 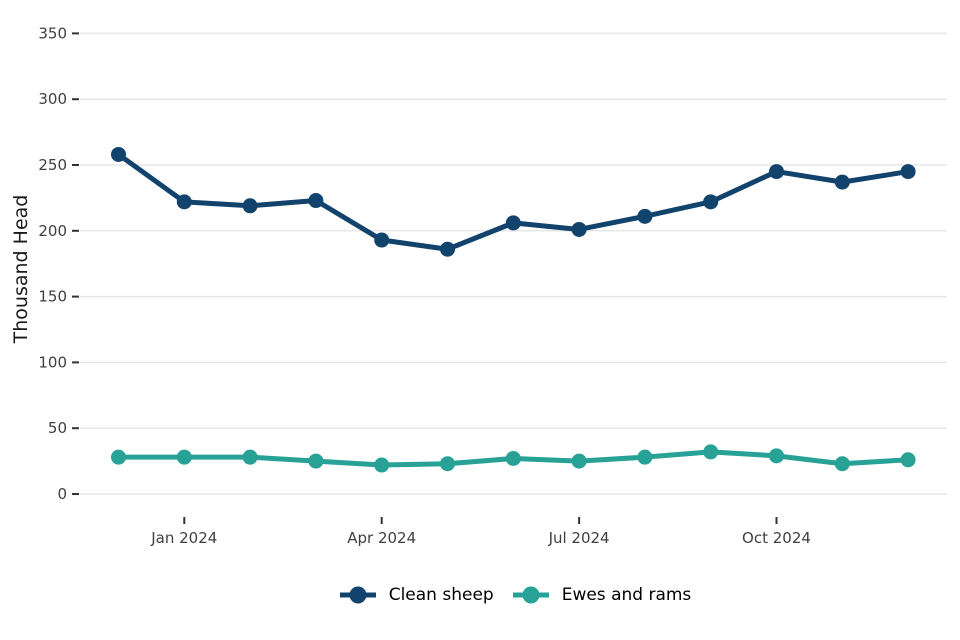 I want to click on clean-sheep-legend-marker-icon, so click(x=357, y=595).